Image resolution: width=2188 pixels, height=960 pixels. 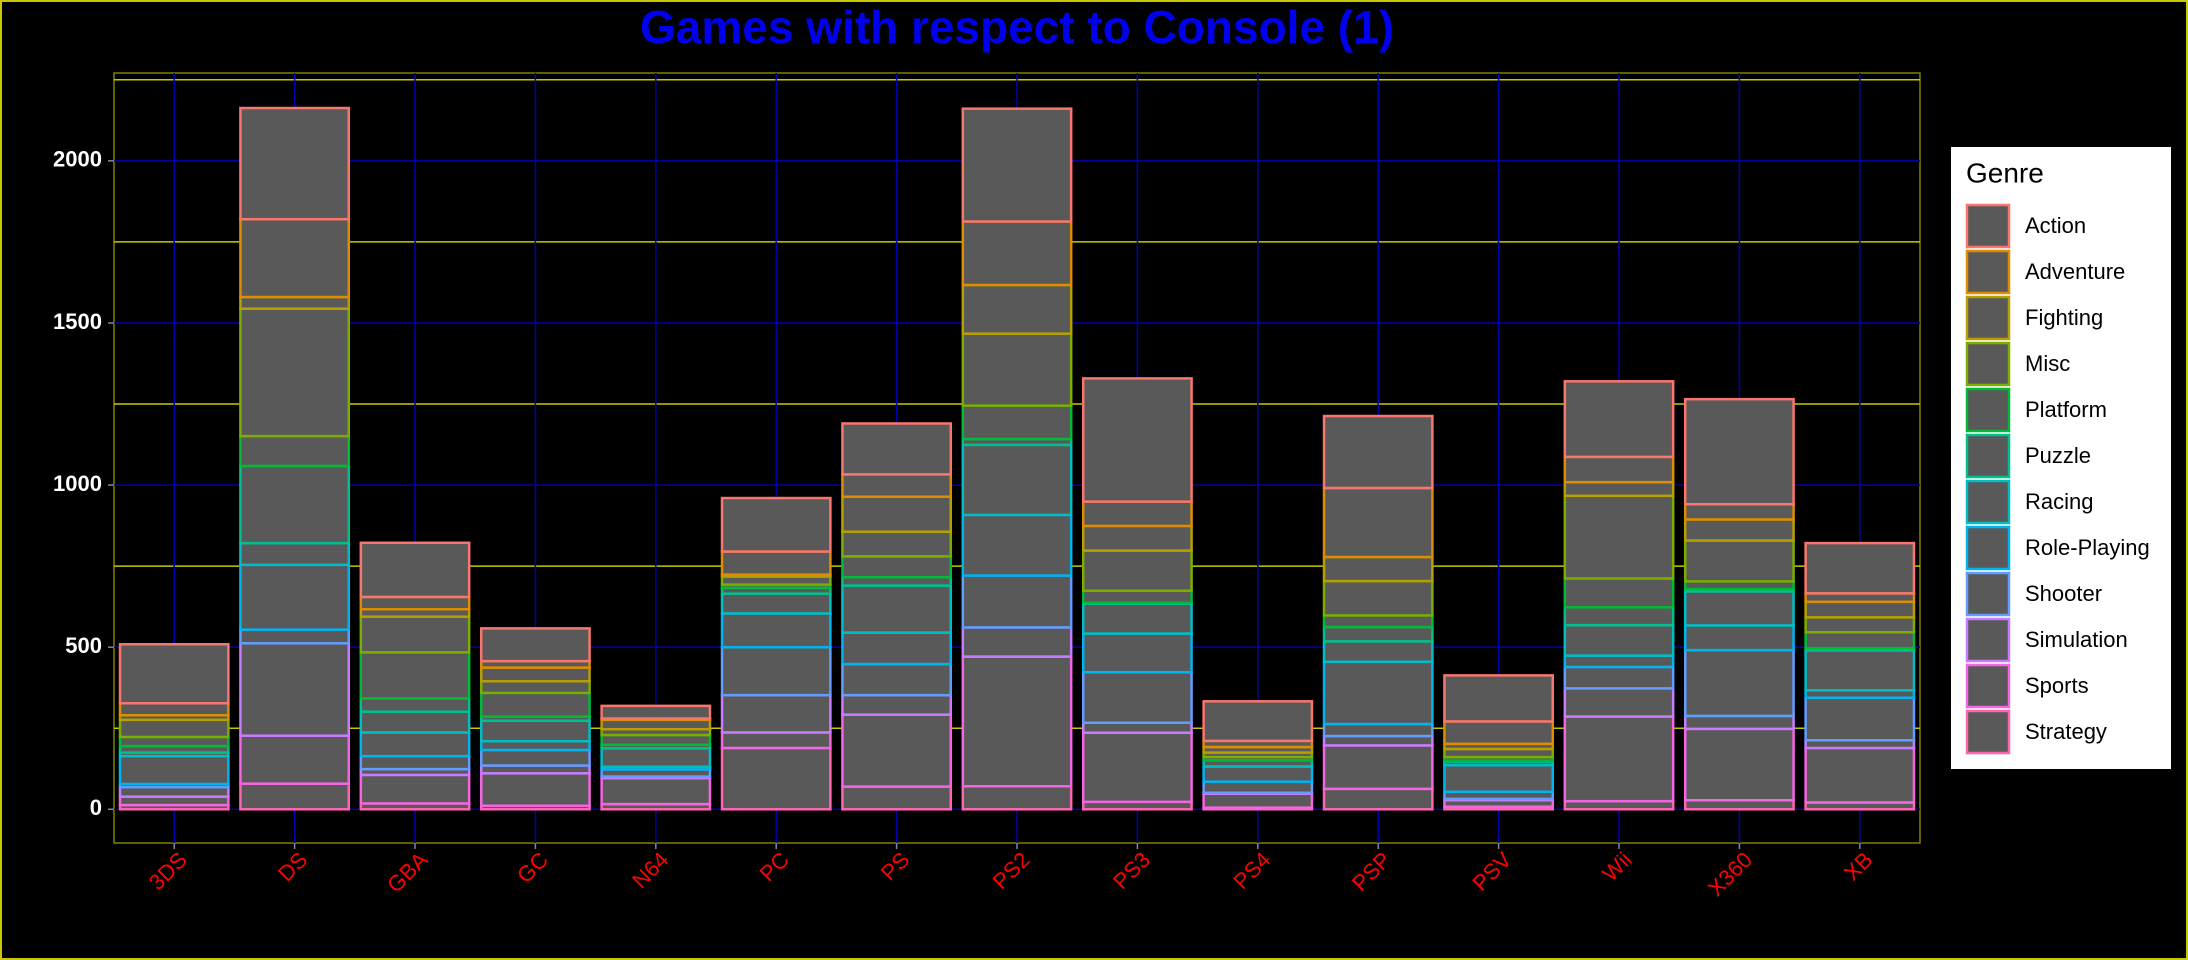 I want to click on legend-label: Adventure, so click(x=2075, y=271).